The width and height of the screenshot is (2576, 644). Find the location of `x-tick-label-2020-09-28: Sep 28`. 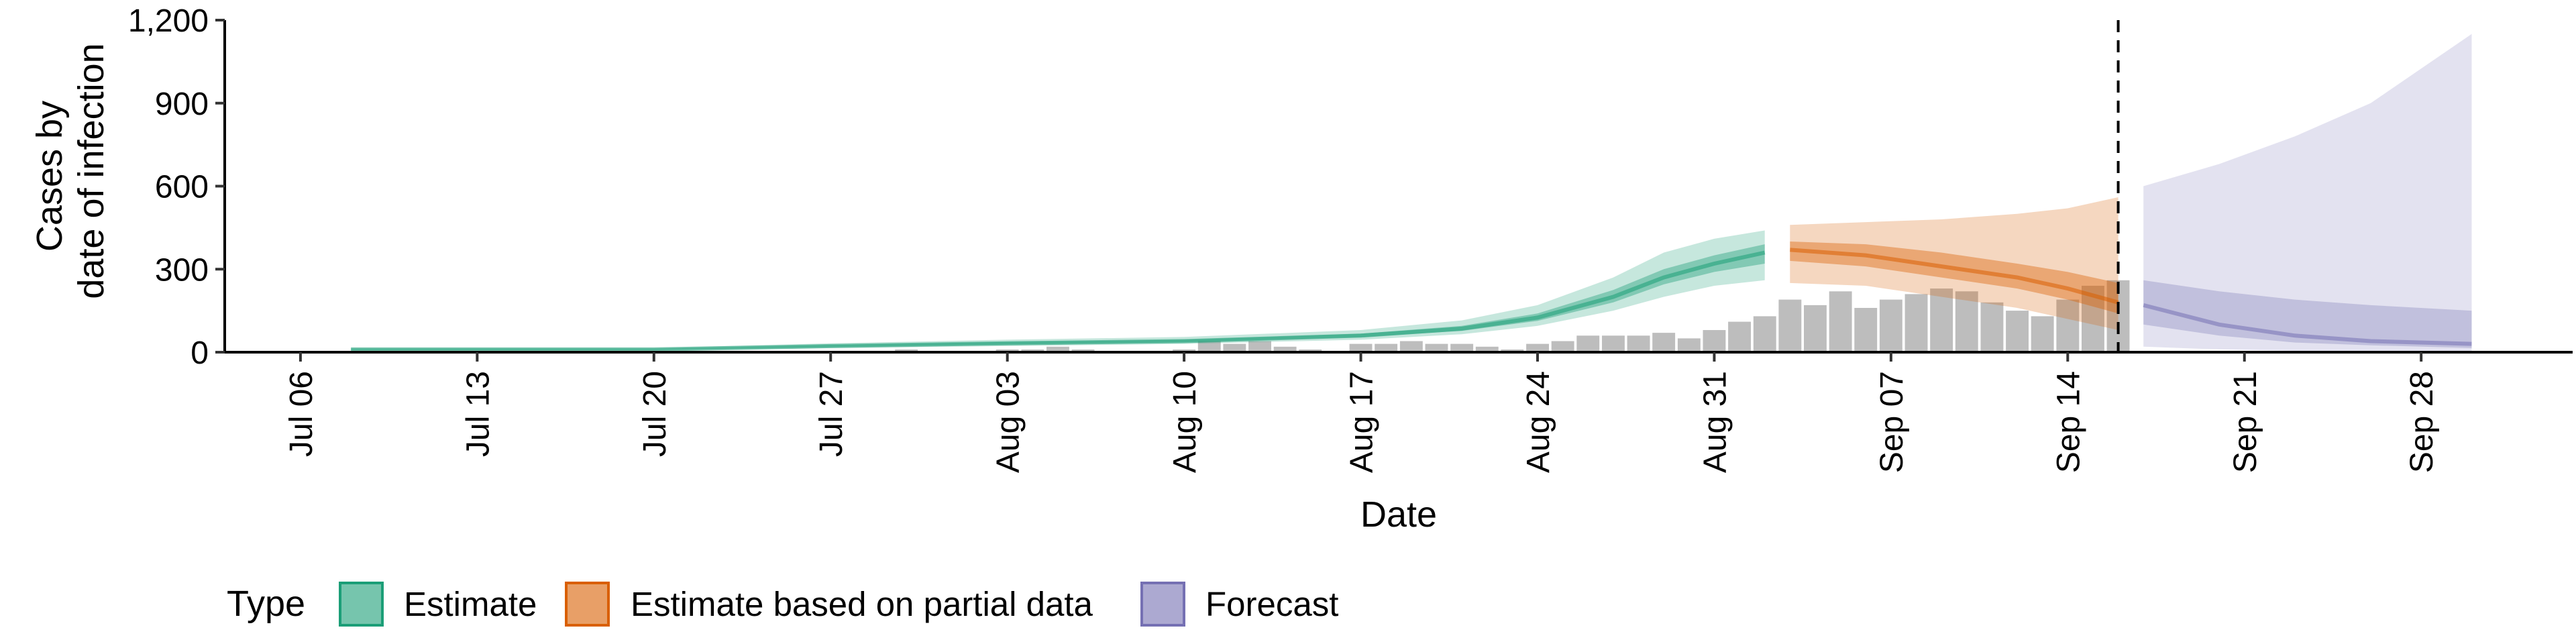

x-tick-label-2020-09-28: Sep 28 is located at coordinates (2422, 422).